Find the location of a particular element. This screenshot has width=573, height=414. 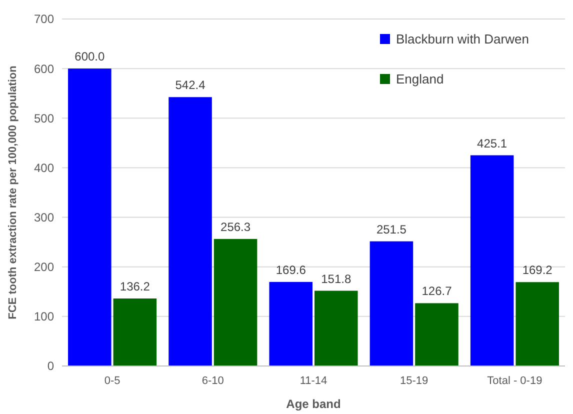

y-tick-label: 200 is located at coordinates (44, 267).